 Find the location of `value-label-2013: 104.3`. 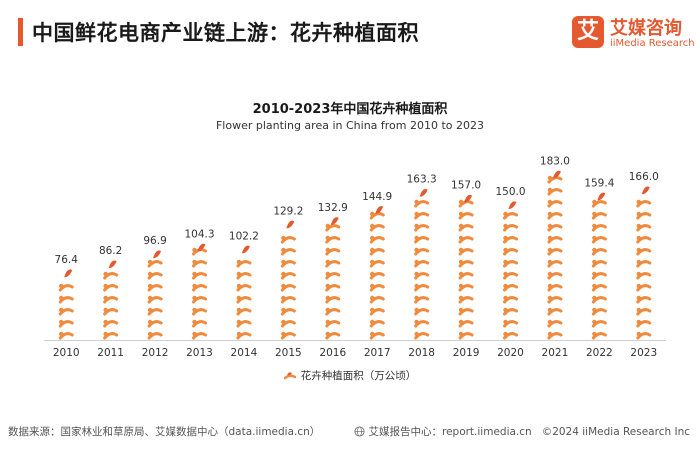

value-label-2013: 104.3 is located at coordinates (199, 234).